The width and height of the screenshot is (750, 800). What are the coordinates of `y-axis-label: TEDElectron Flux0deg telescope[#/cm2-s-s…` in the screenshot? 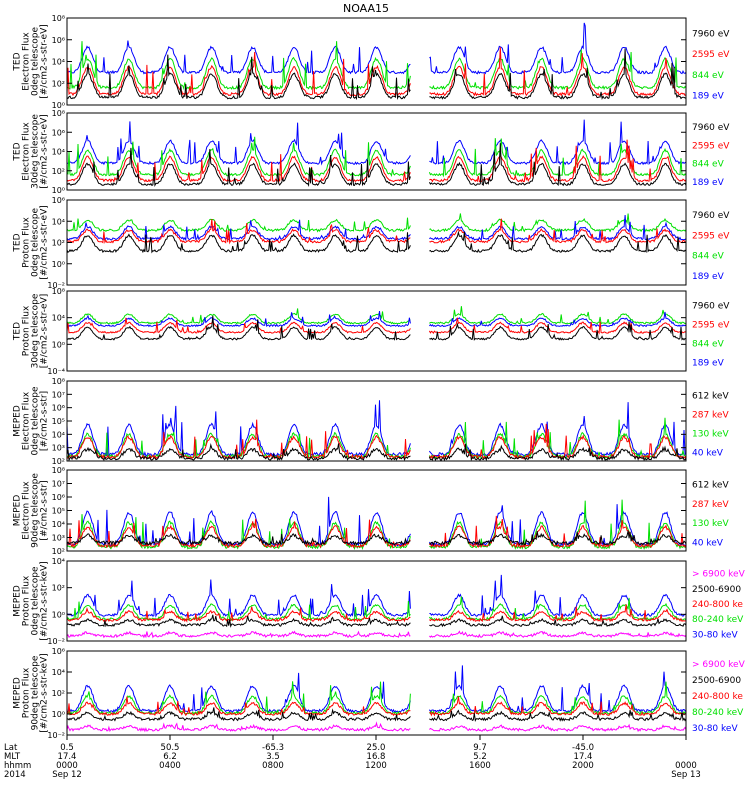 It's located at (31, 61).